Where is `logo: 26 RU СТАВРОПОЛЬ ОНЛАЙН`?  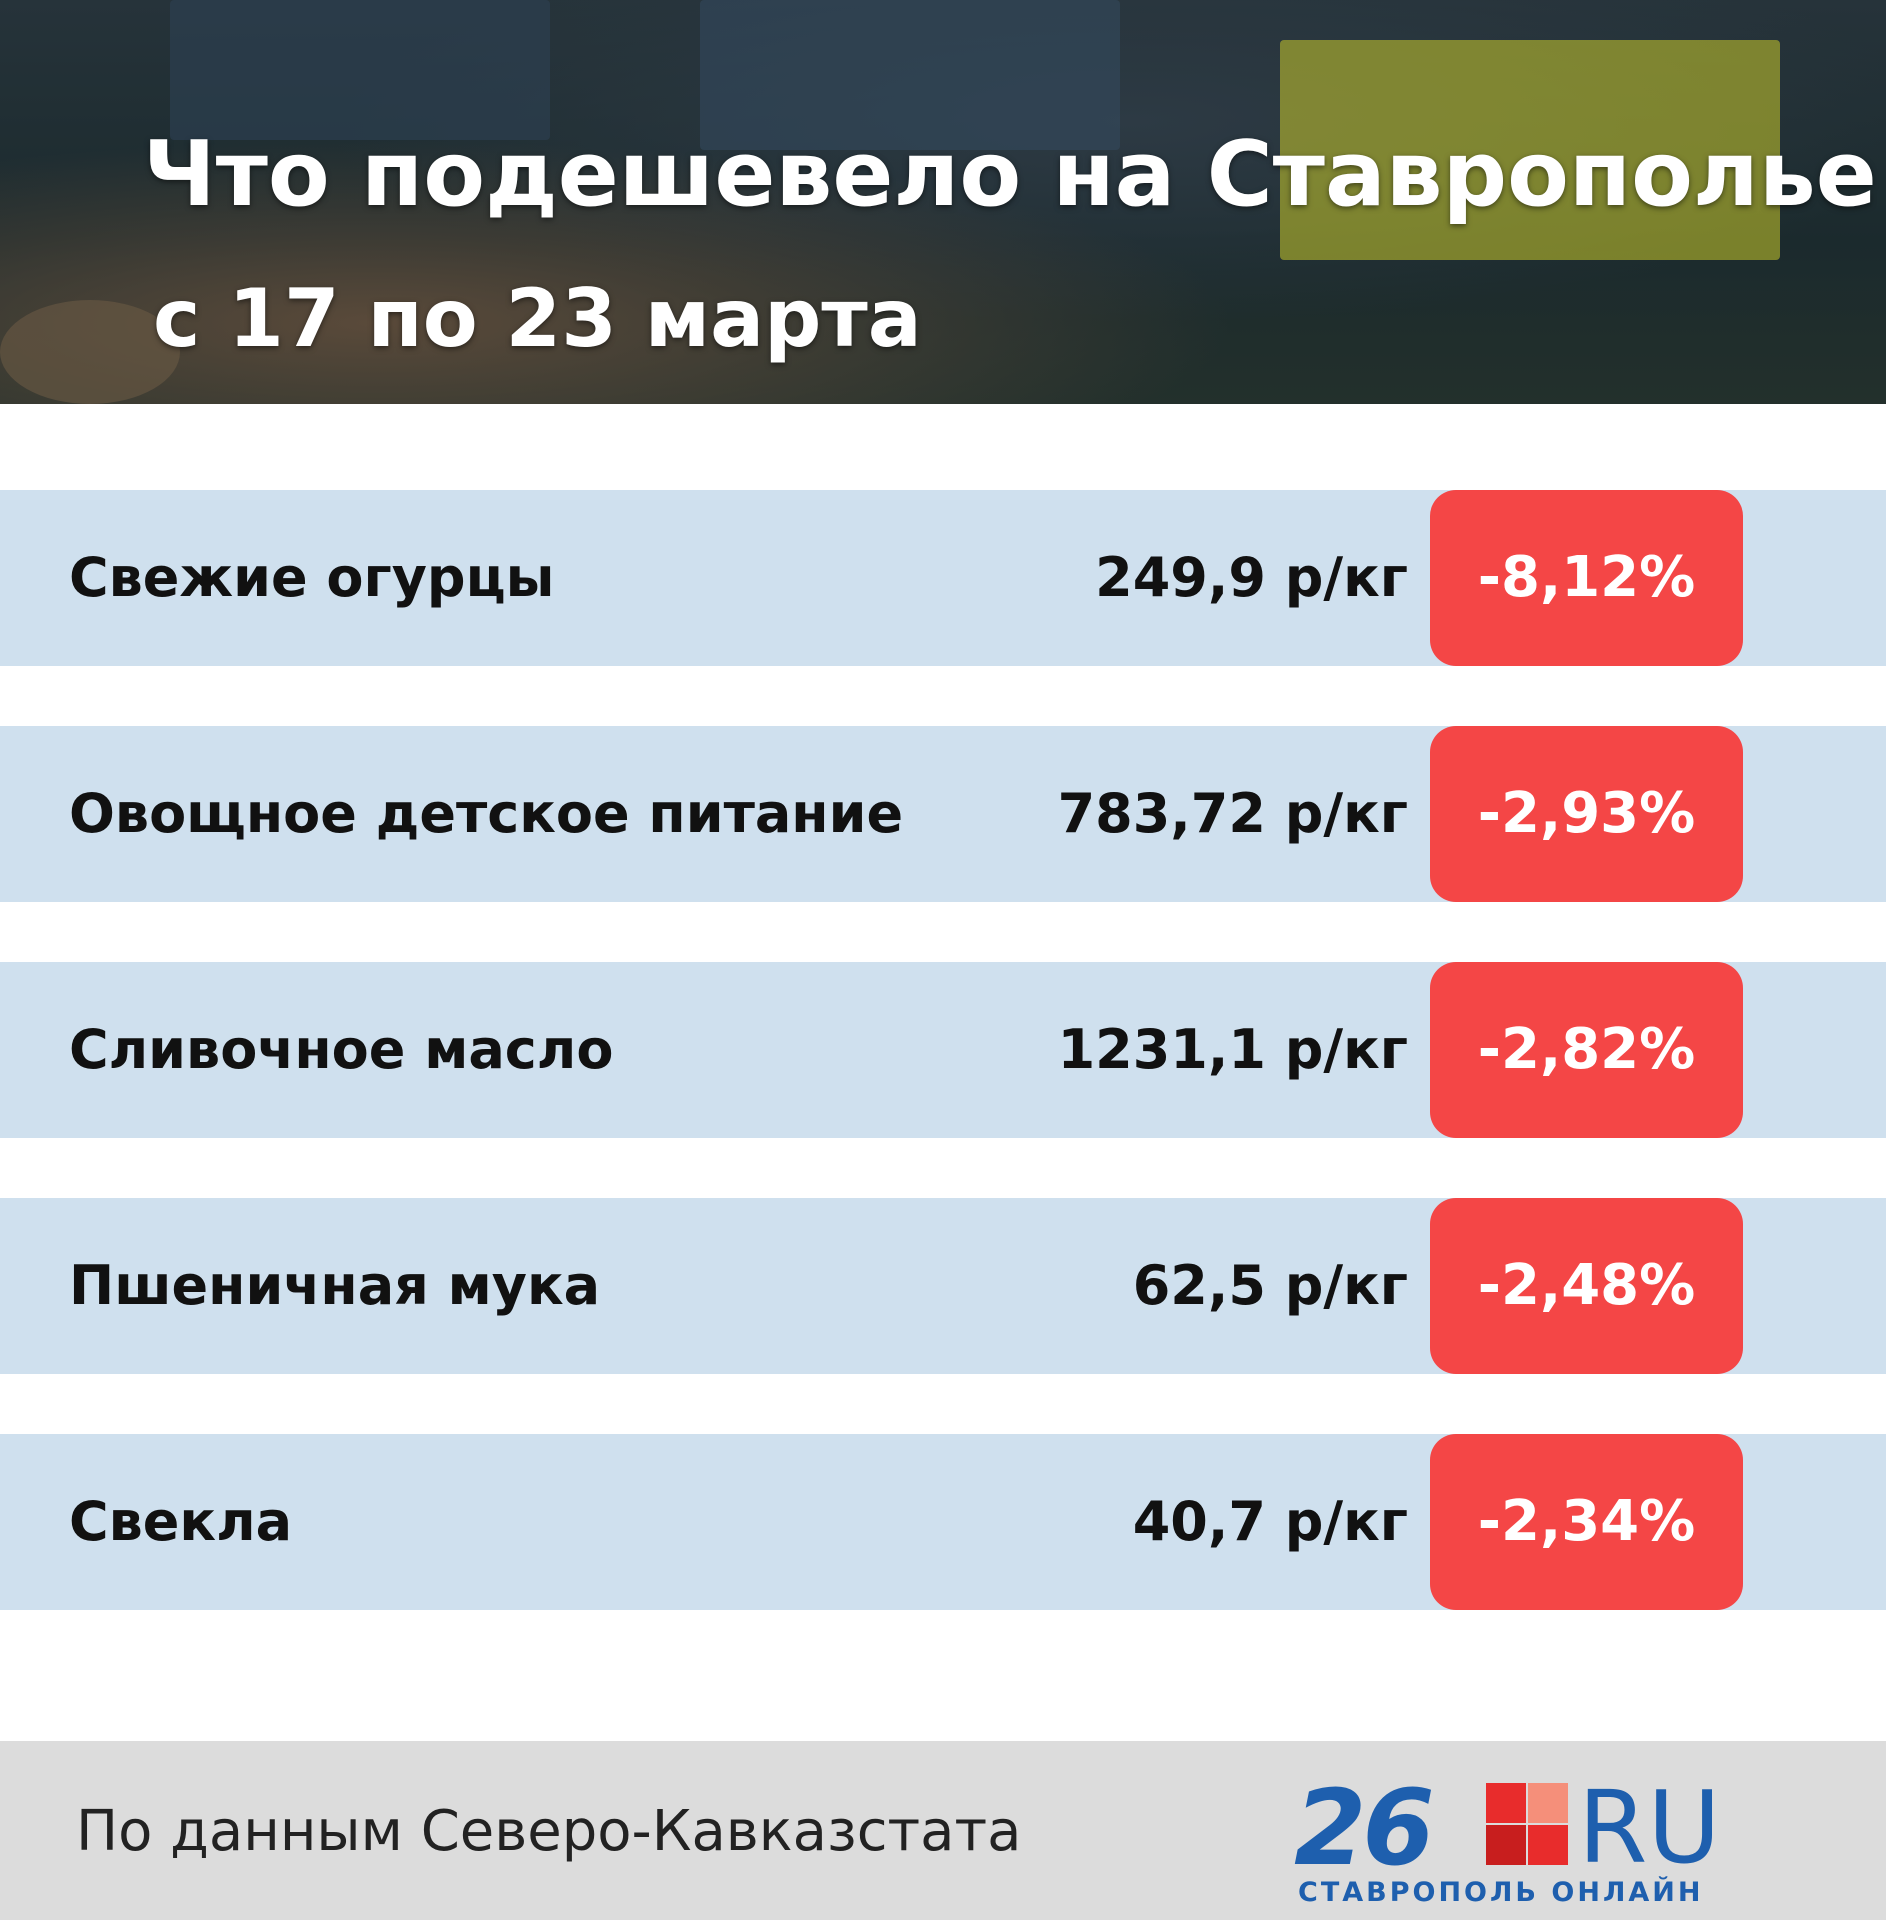 logo: 26 RU СТАВРОПОЛЬ ОНЛАЙН is located at coordinates (1519, 1841).